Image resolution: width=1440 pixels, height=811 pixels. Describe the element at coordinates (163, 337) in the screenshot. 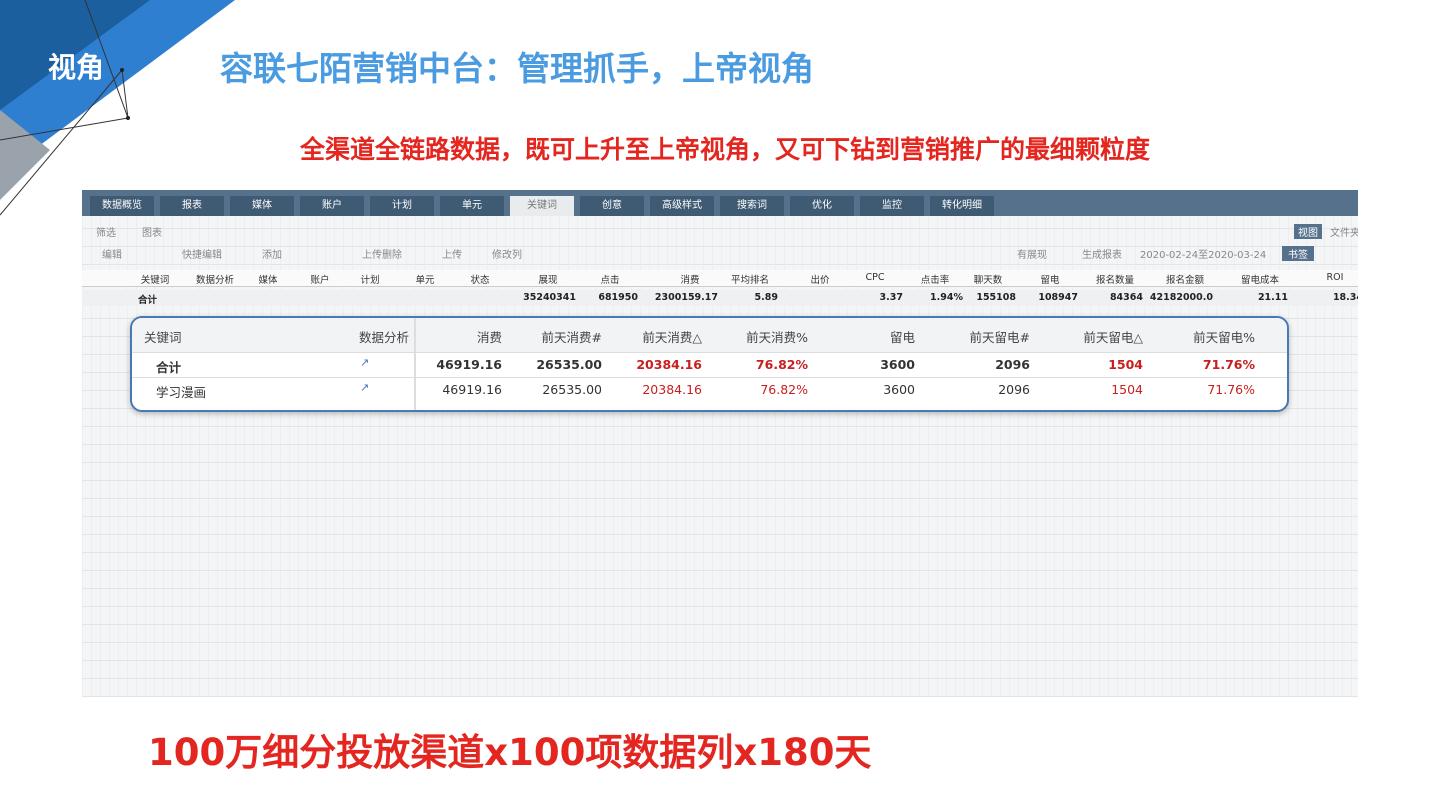

I see `zoom-column-header: 关键词` at that location.